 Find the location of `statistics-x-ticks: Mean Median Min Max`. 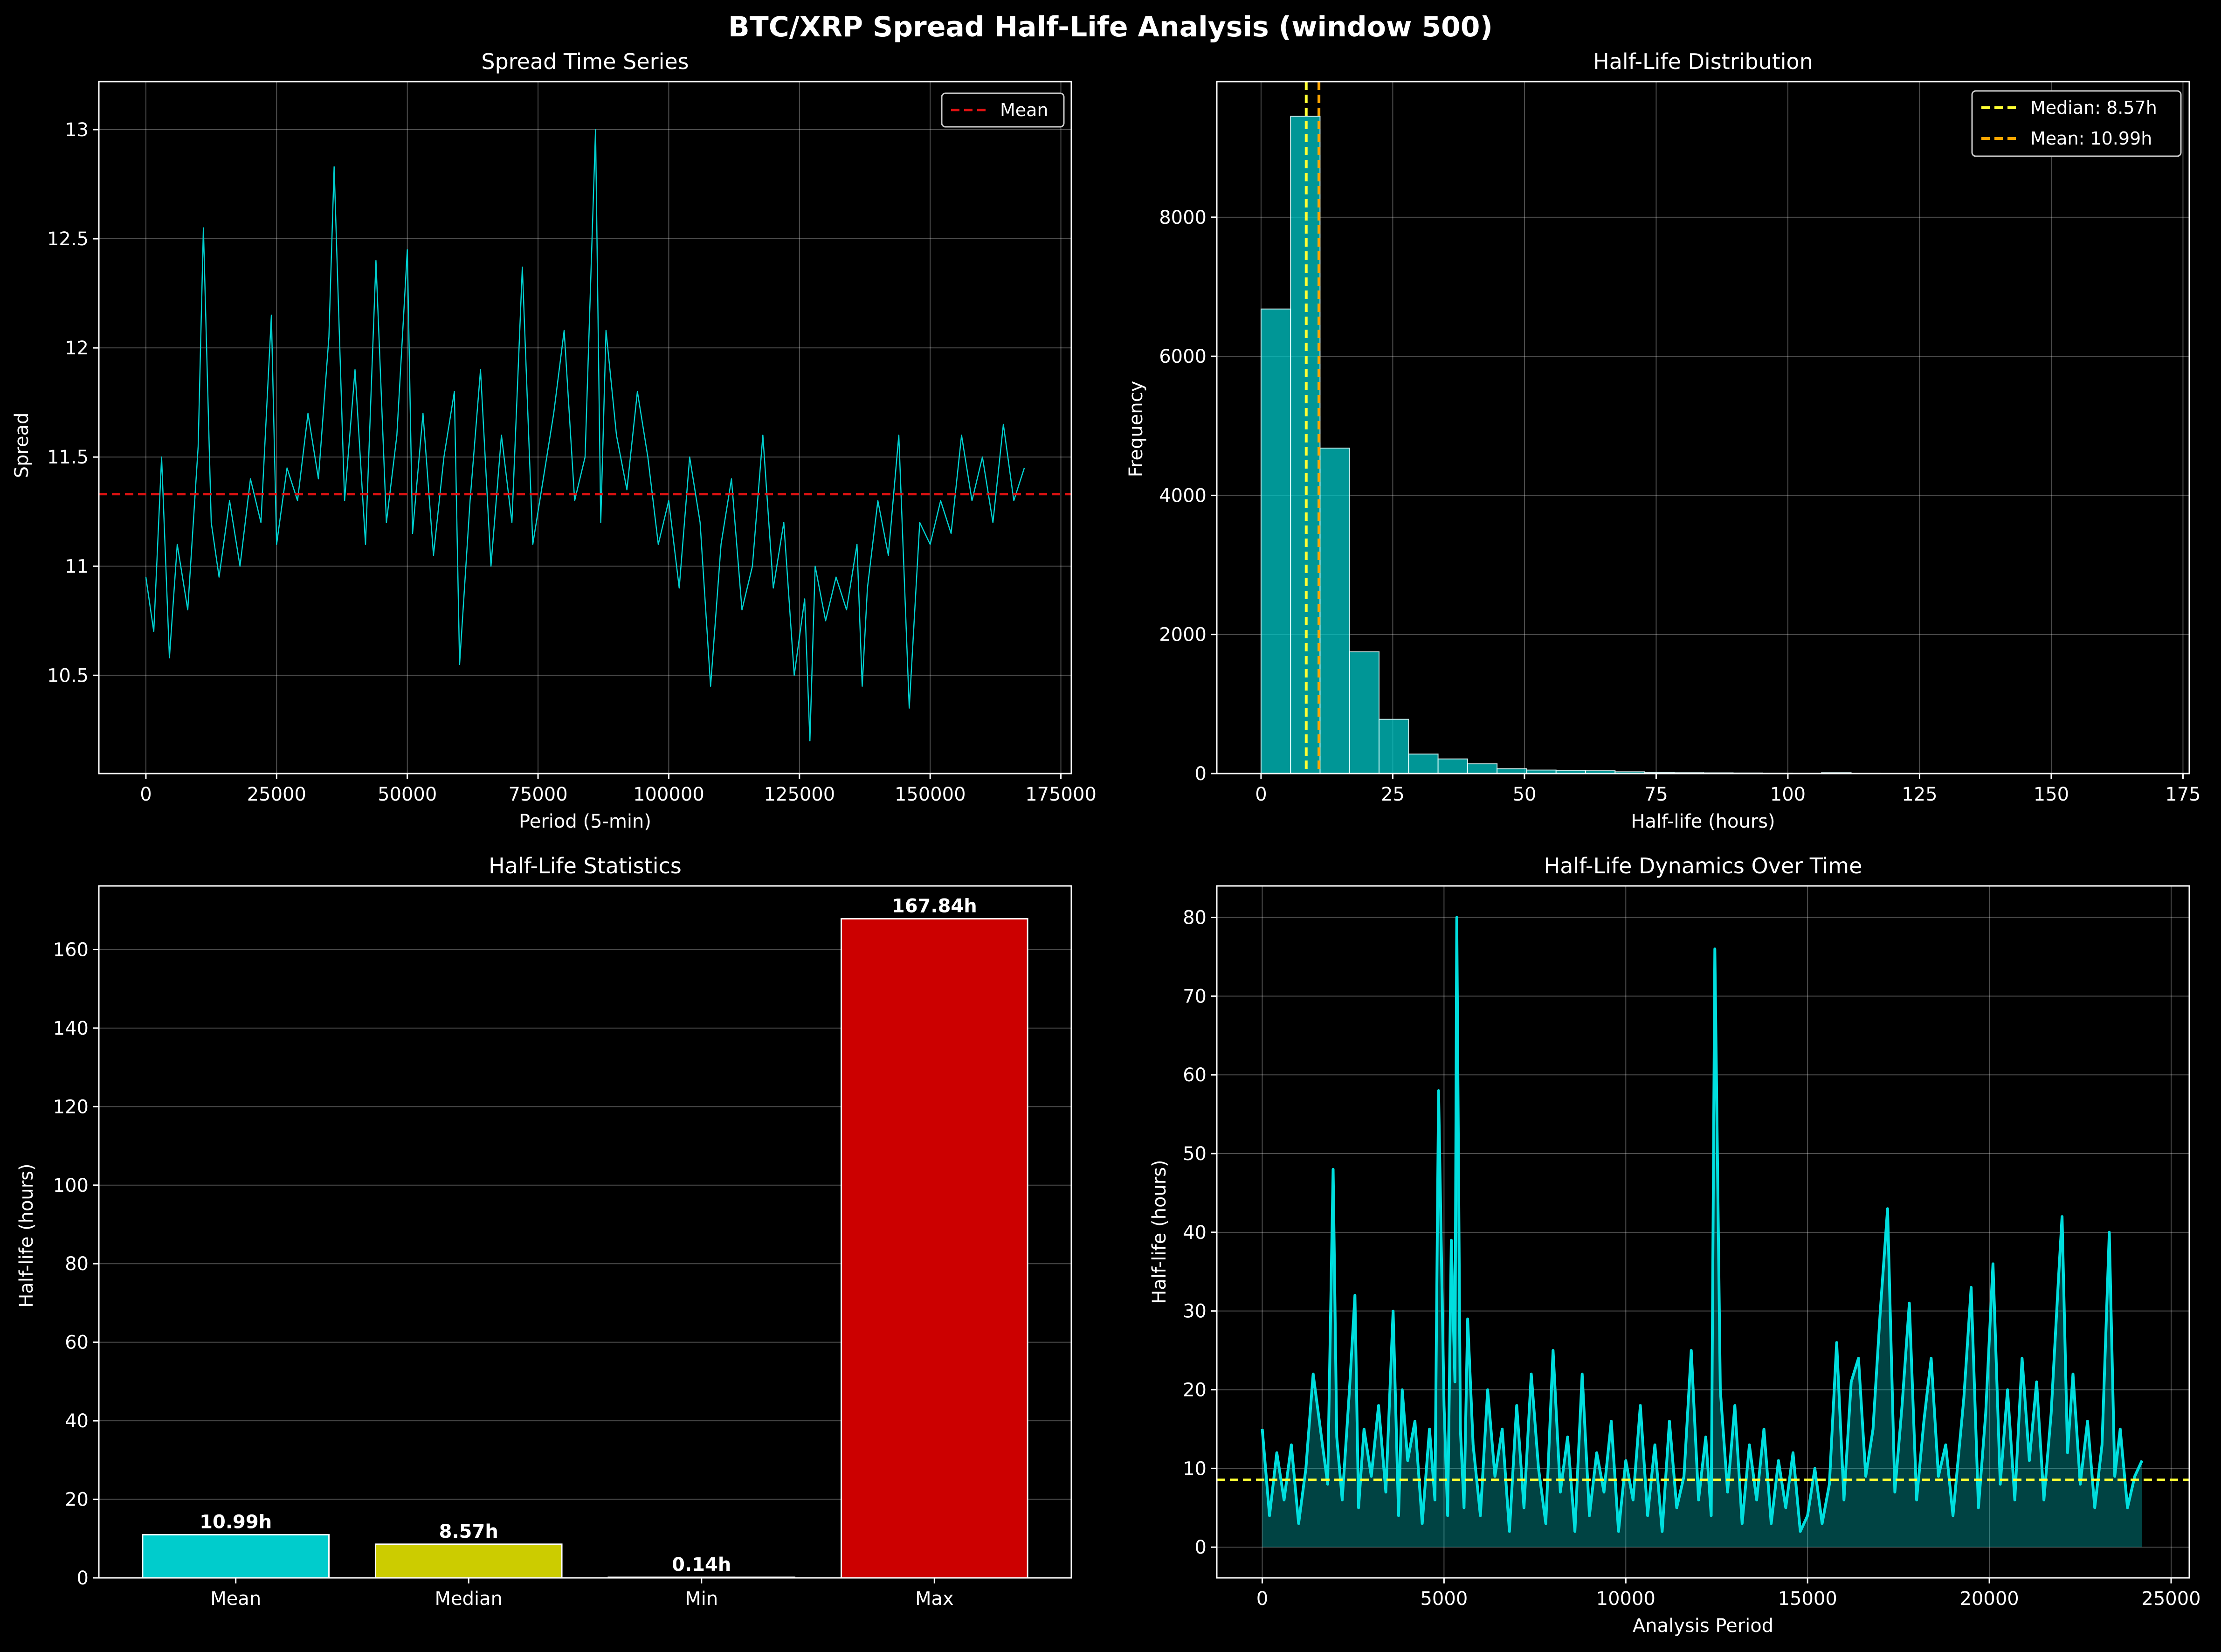

statistics-x-ticks: Mean Median Min Max is located at coordinates (582, 1594).